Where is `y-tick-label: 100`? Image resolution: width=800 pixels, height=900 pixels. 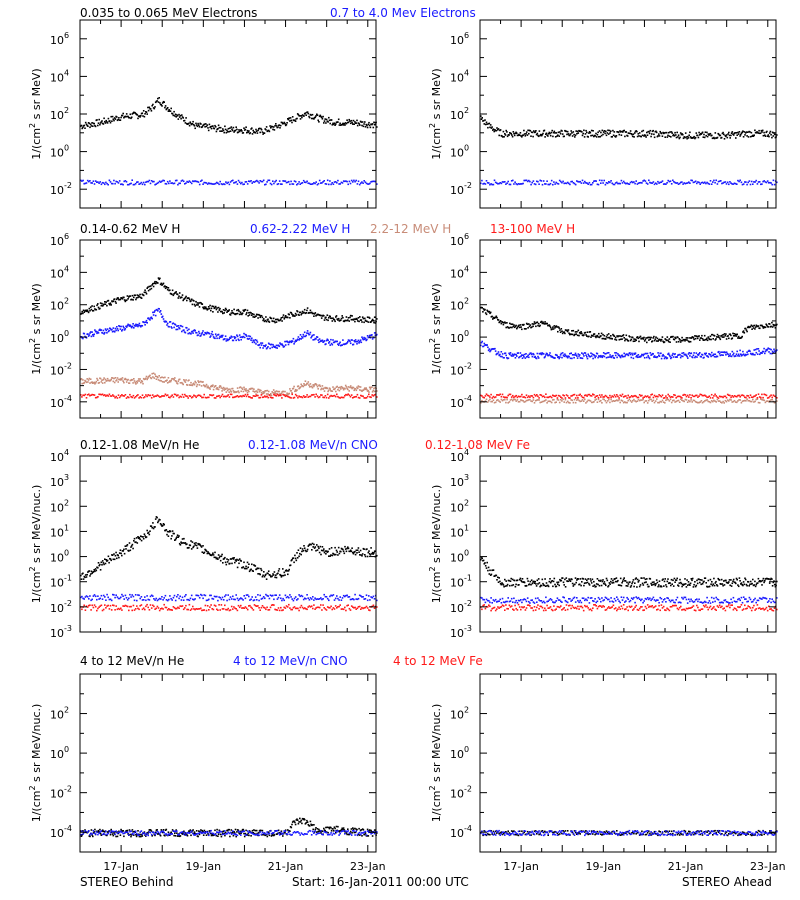 y-tick-label: 100 is located at coordinates (59, 337).